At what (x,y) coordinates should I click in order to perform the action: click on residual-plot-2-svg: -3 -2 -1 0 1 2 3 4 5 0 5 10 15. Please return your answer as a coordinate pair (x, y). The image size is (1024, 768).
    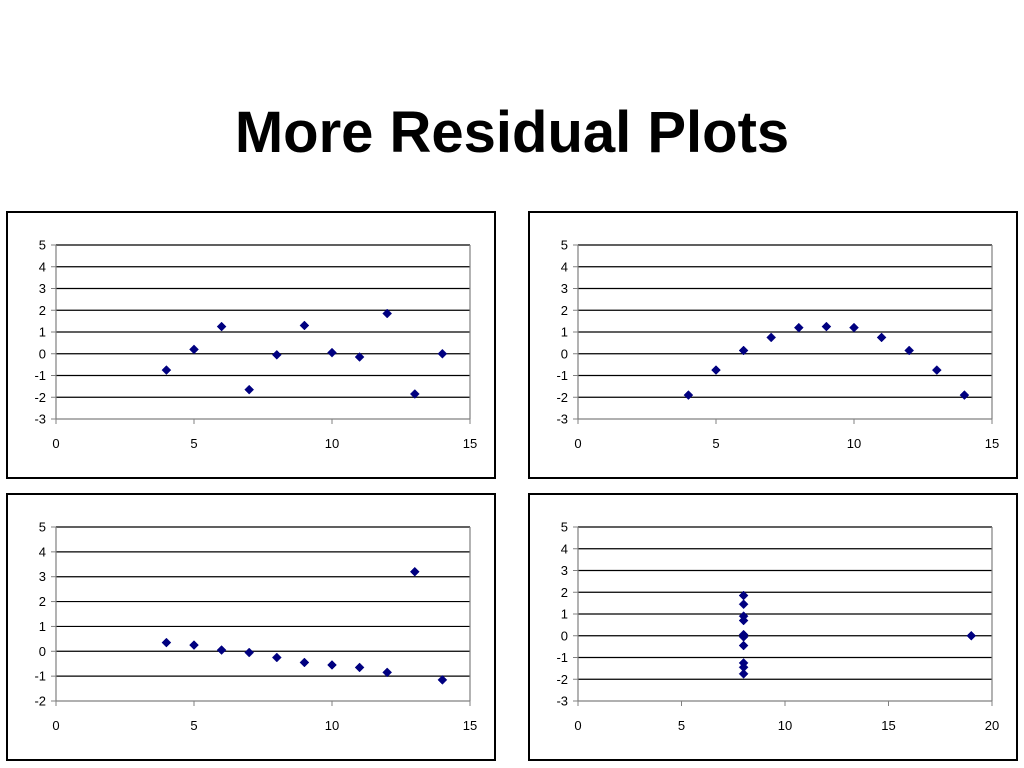
    Looking at the image, I should click on (777, 345).